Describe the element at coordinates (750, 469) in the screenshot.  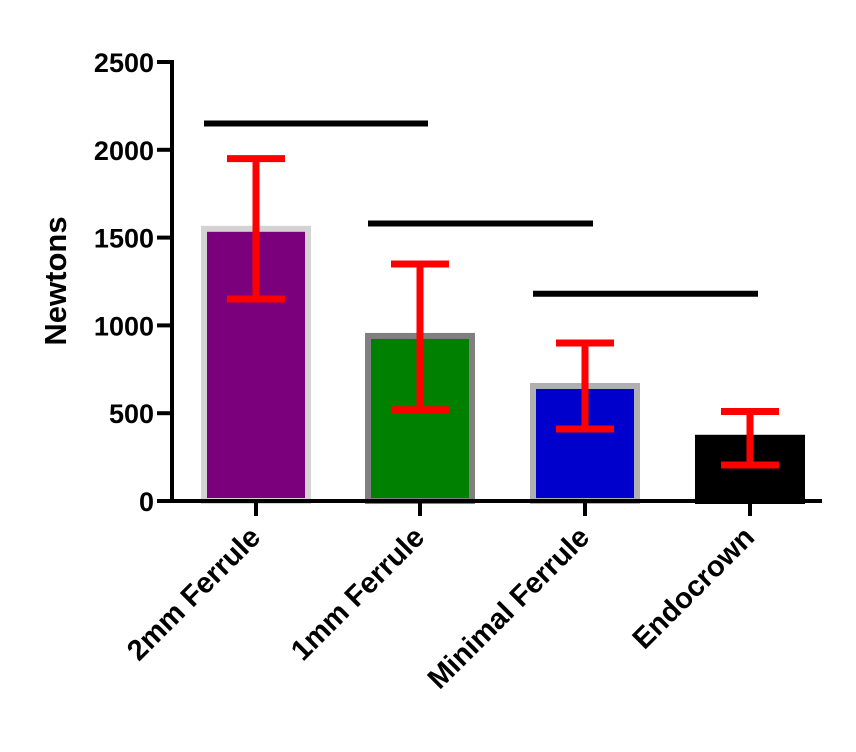
I see `bar` at that location.